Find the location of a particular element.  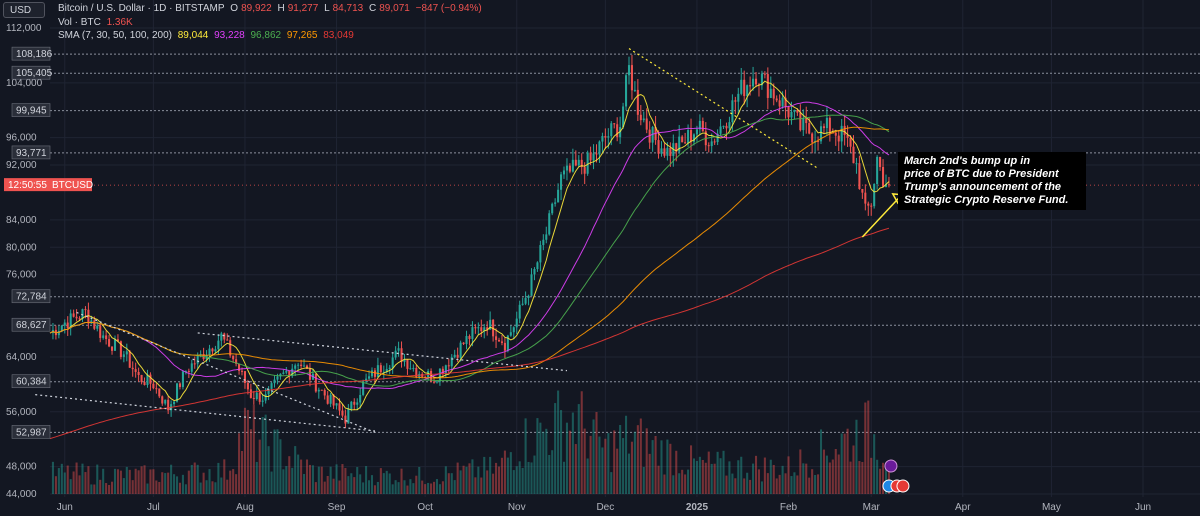

price-level-label: 72,784 is located at coordinates (31, 297).